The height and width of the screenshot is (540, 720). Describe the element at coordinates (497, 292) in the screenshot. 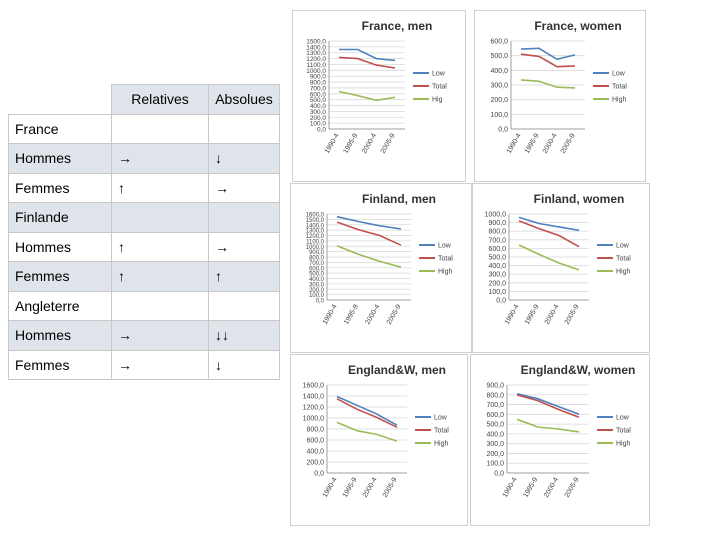

I see `y-tick-label: 100,0` at that location.